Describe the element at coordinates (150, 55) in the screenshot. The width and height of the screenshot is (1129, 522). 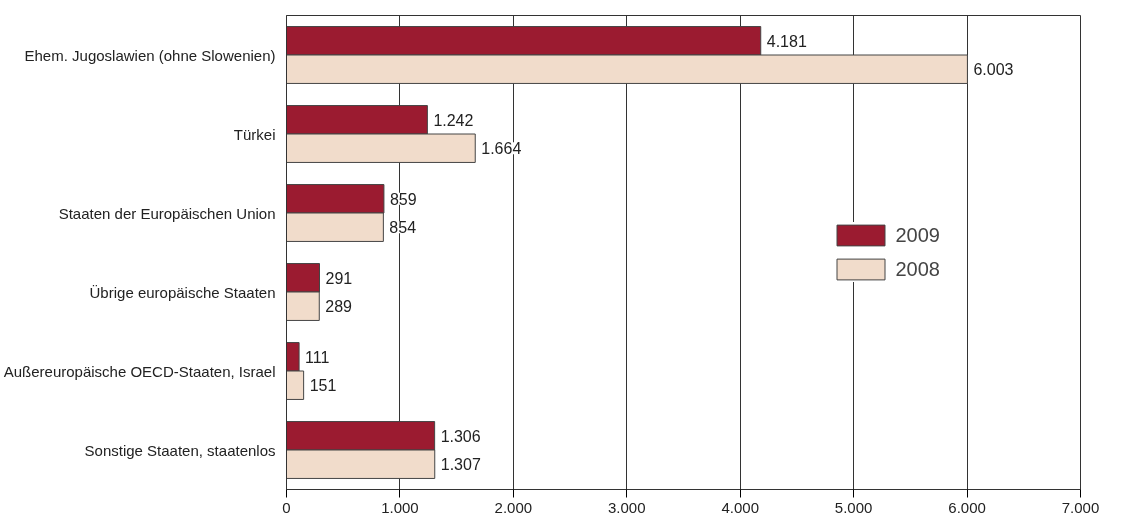
I see `y-tick-label: Ehem. Jugoslawien (ohne Slowenien)` at that location.